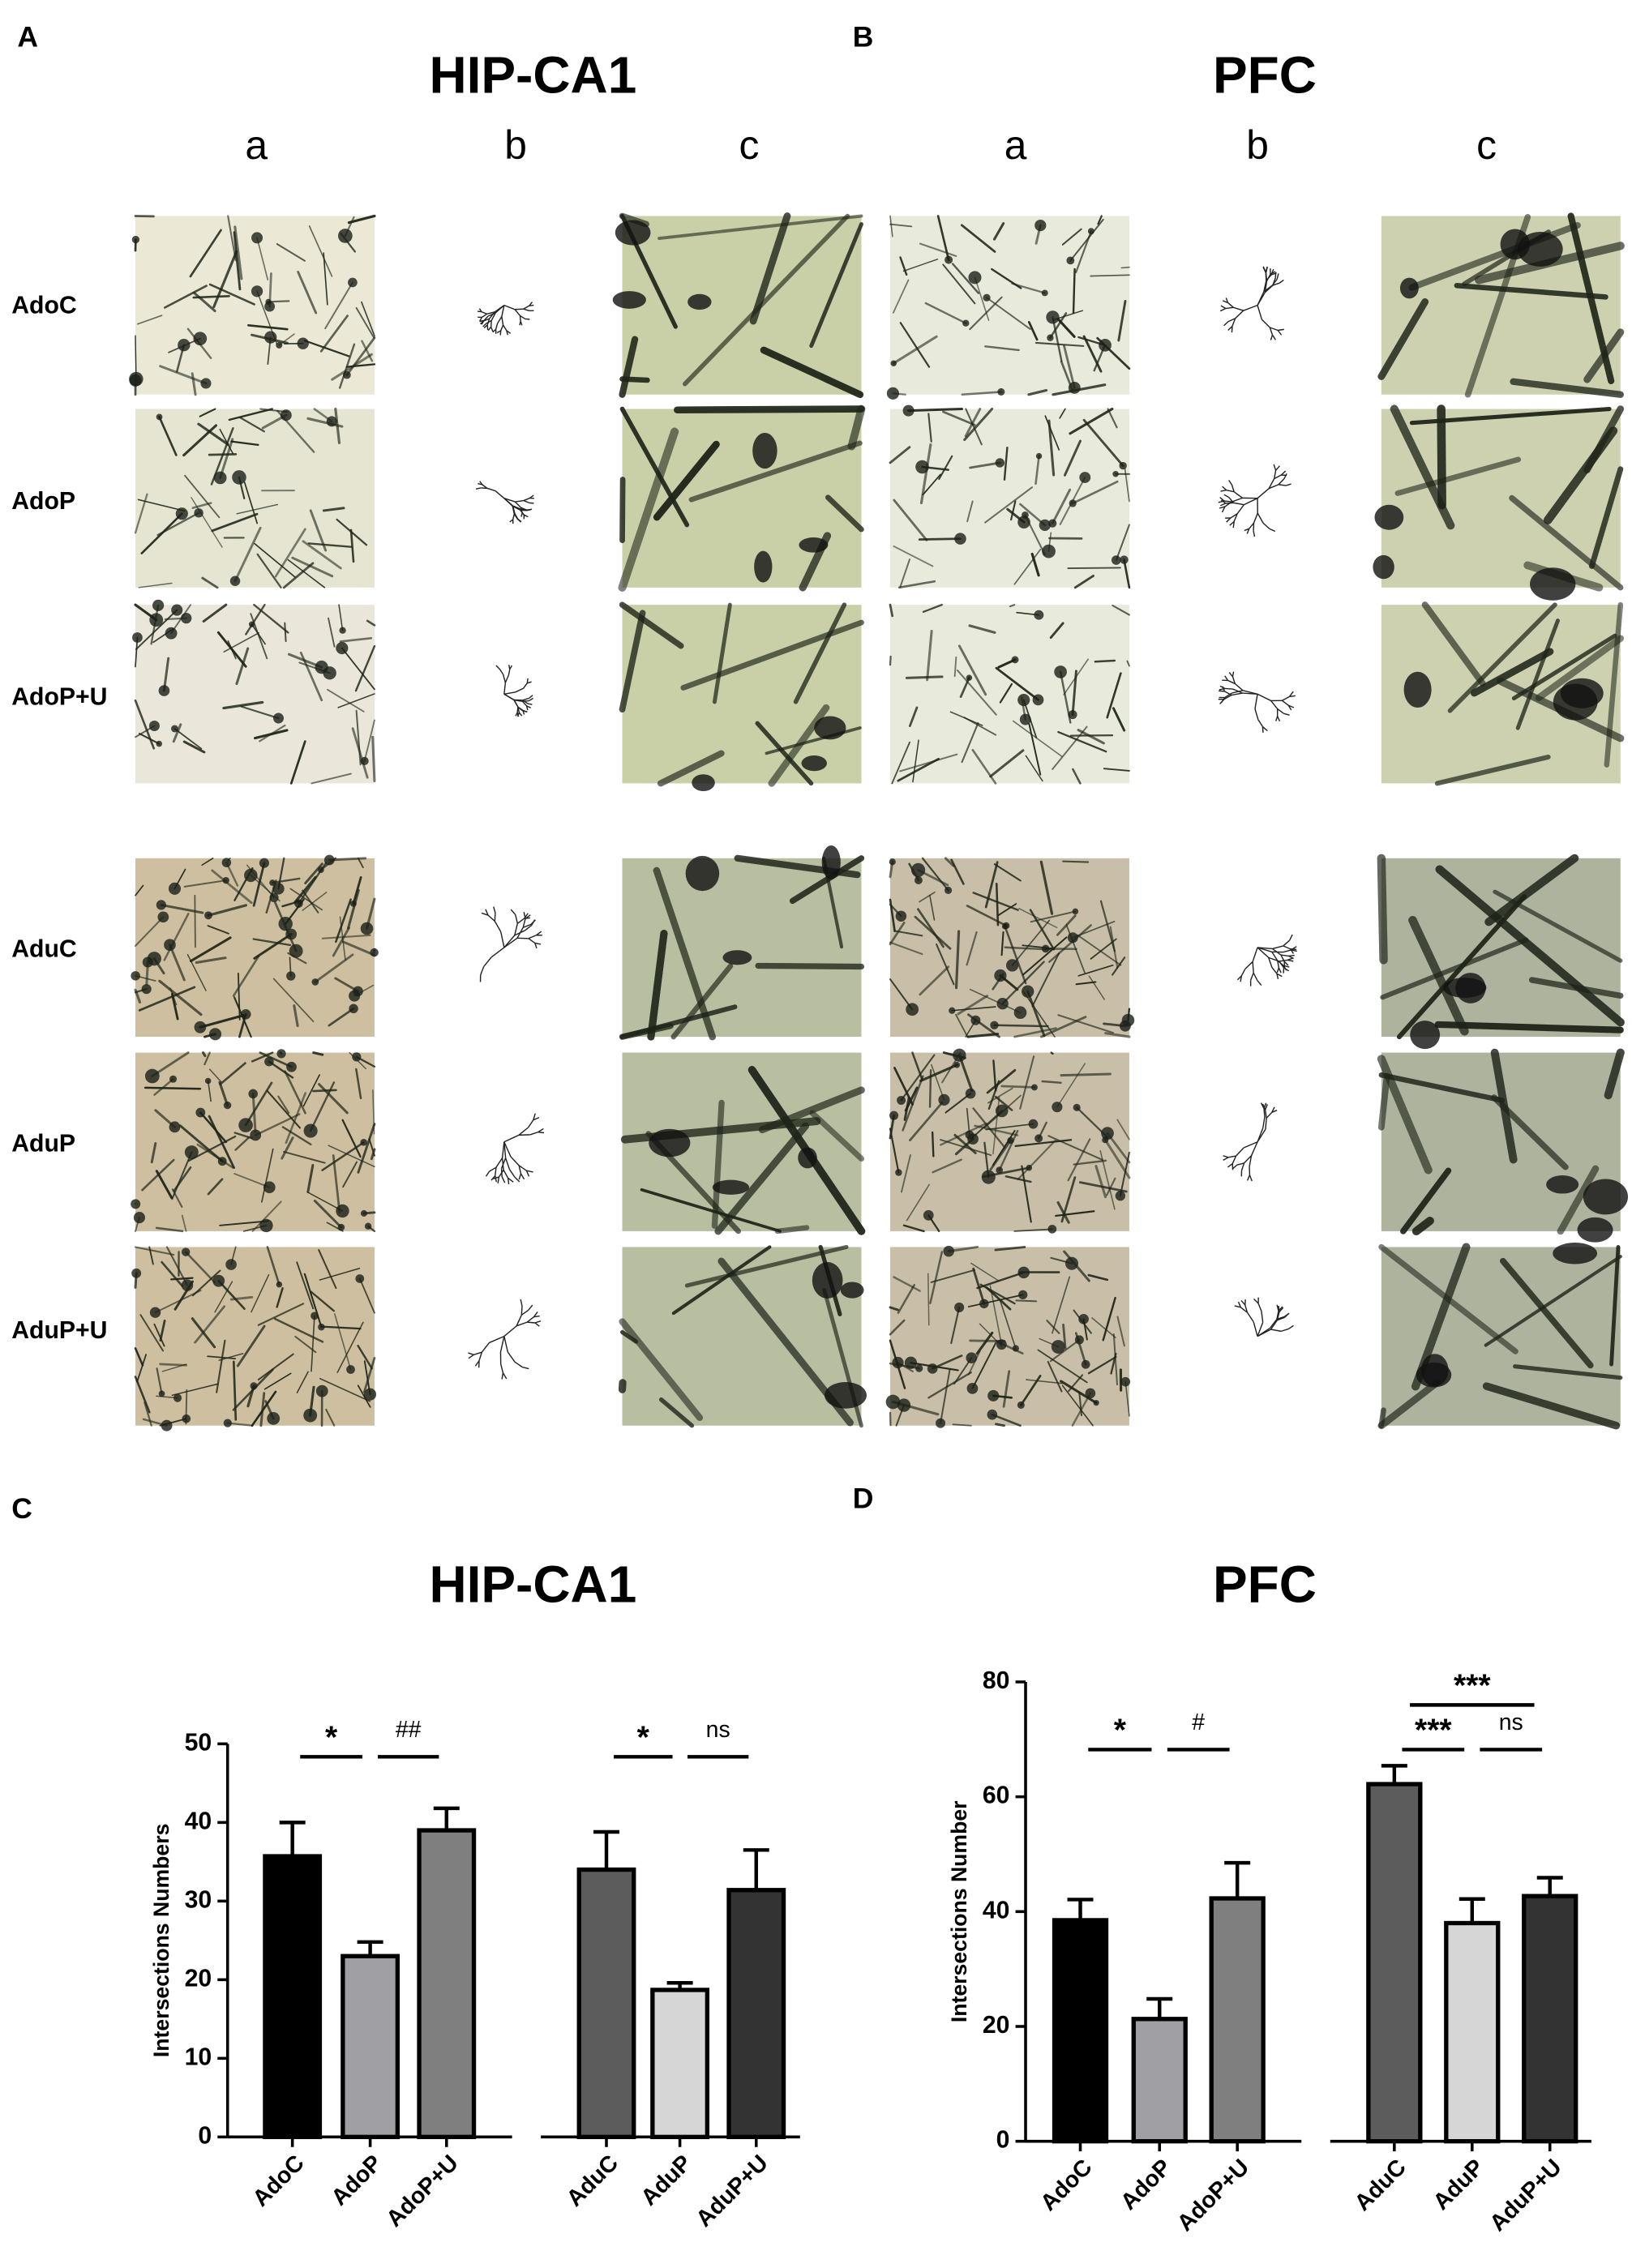 The height and width of the screenshot is (2268, 1632). I want to click on x-tick-label: AdoC, so click(1066, 2185).